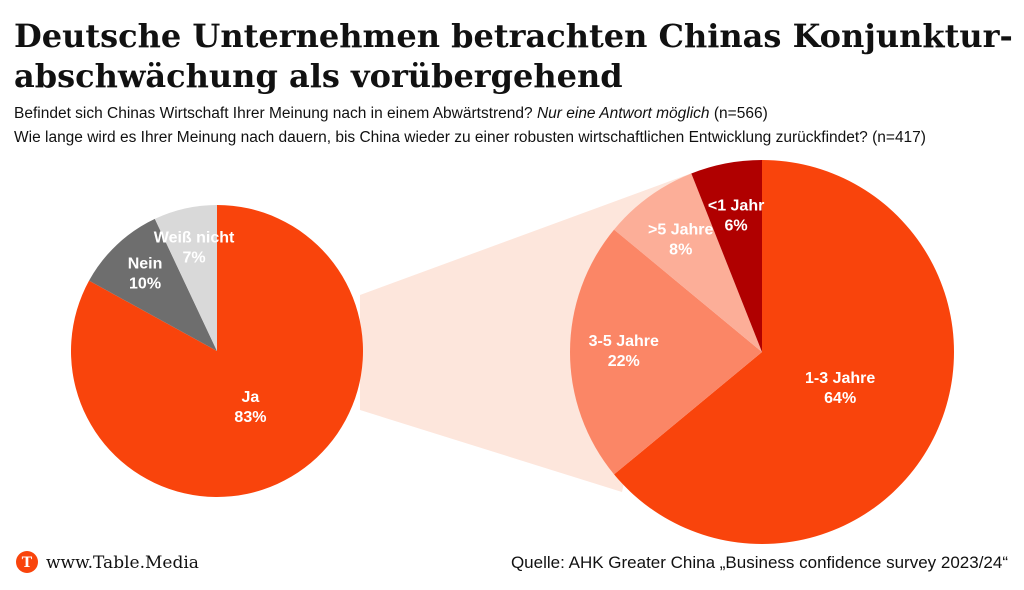 The height and width of the screenshot is (590, 1024). I want to click on slice-label: 3-5 Jahre, so click(624, 341).